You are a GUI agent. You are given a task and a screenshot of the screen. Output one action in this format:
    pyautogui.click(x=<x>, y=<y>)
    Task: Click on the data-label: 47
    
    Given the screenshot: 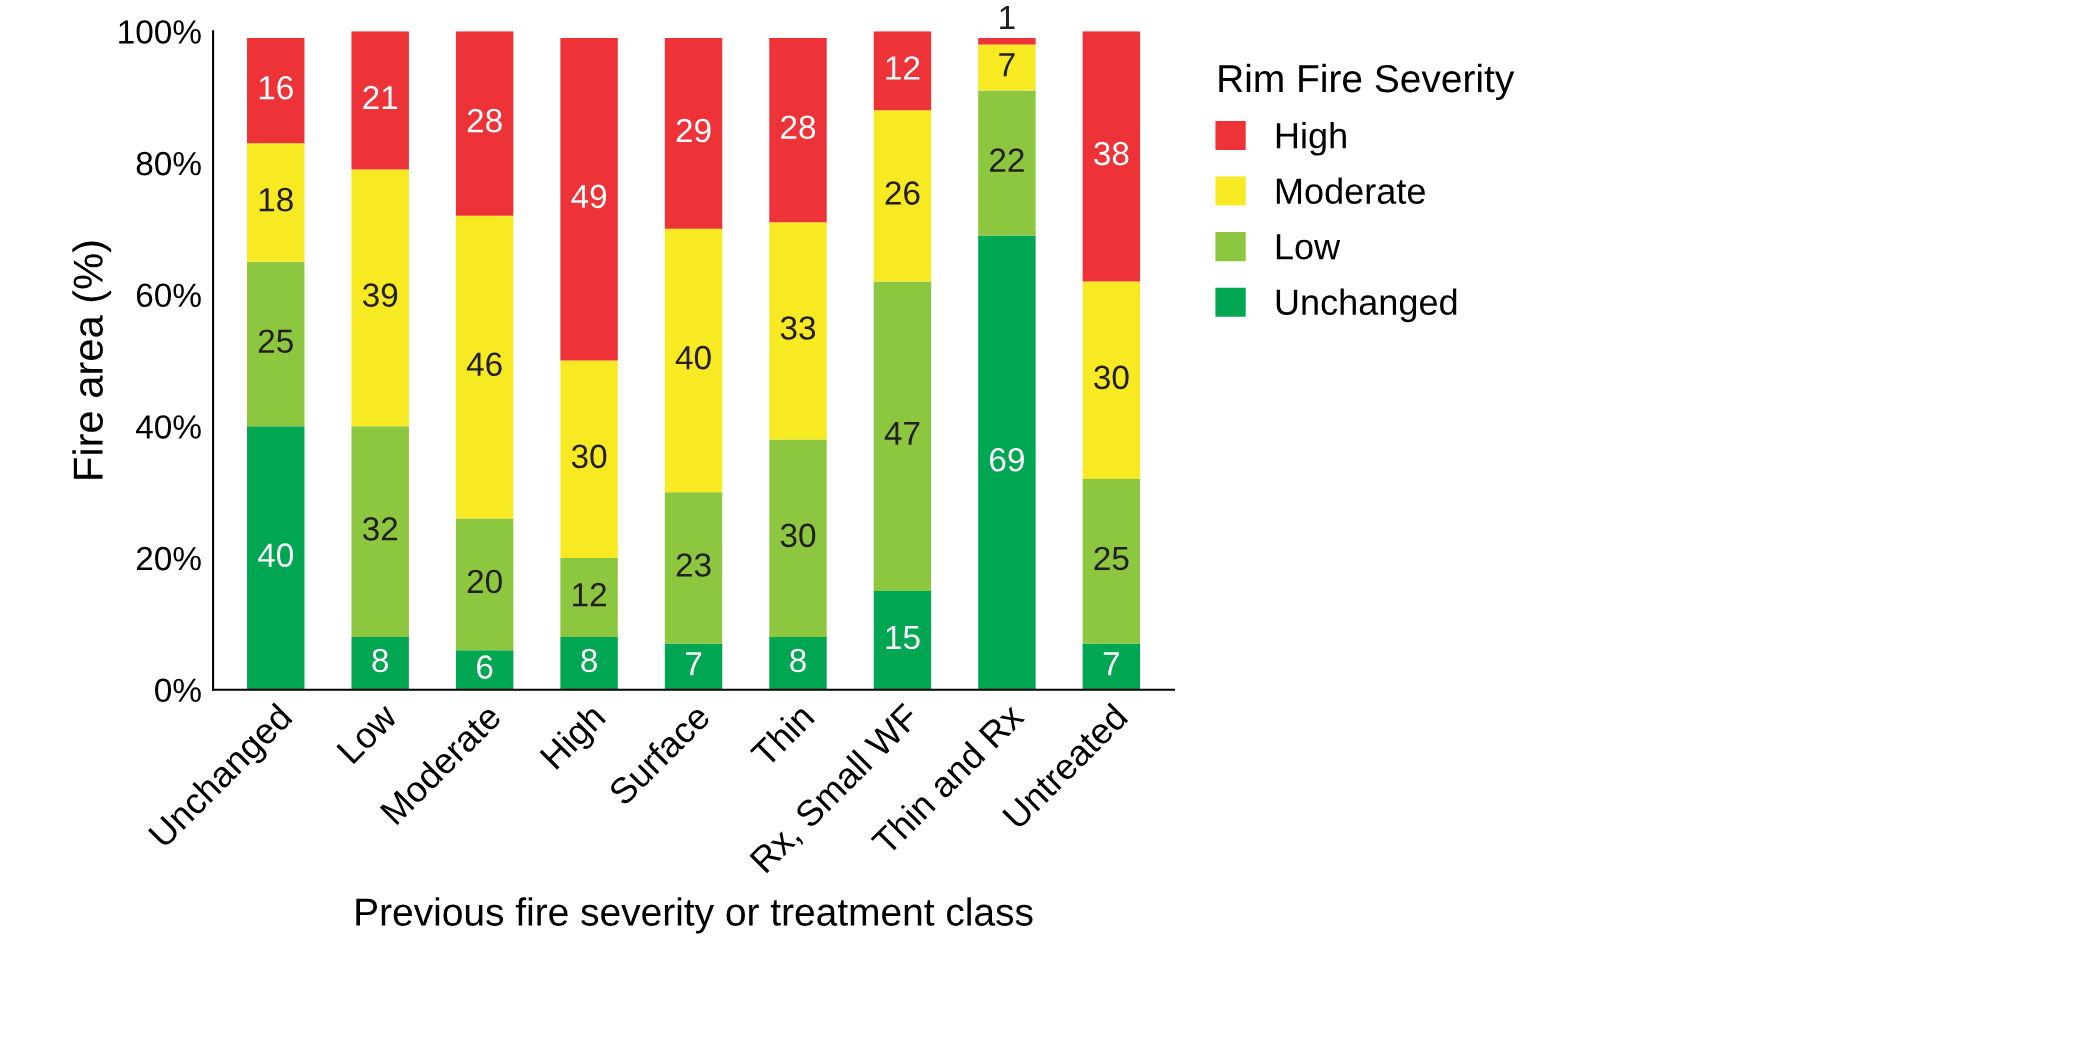 What is the action you would take?
    pyautogui.click(x=902, y=433)
    